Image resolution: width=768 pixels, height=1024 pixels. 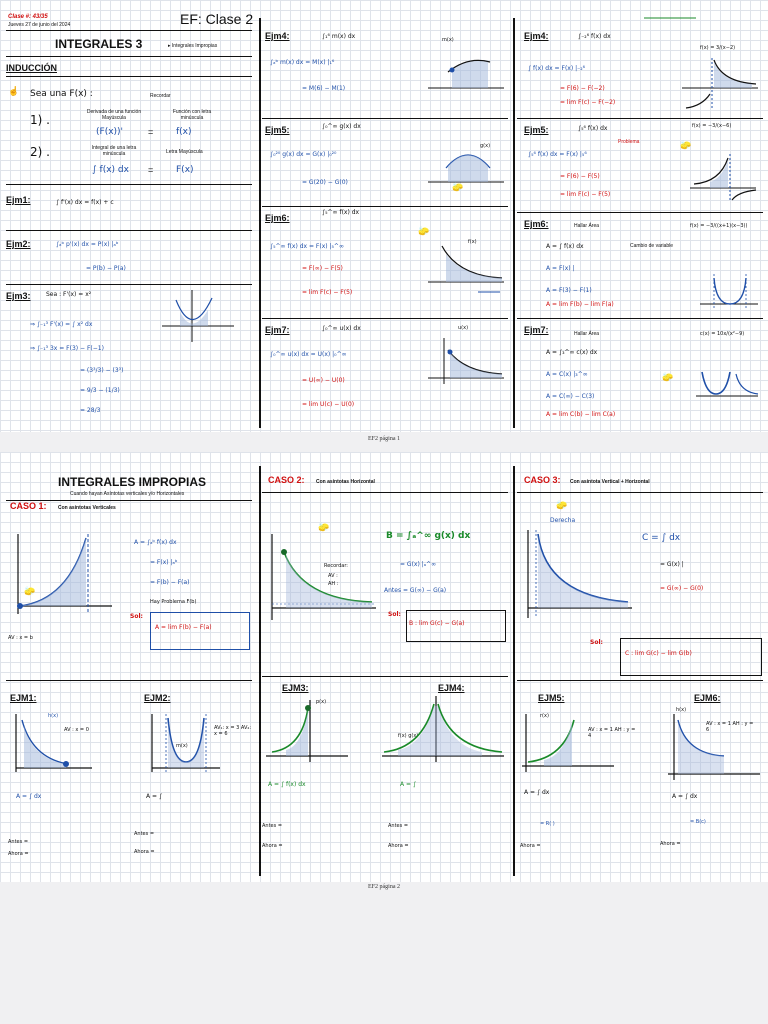 What do you see at coordinates (448, 40) in the screenshot?
I see `c2-ejm4-g: m(x)` at bounding box center [448, 40].